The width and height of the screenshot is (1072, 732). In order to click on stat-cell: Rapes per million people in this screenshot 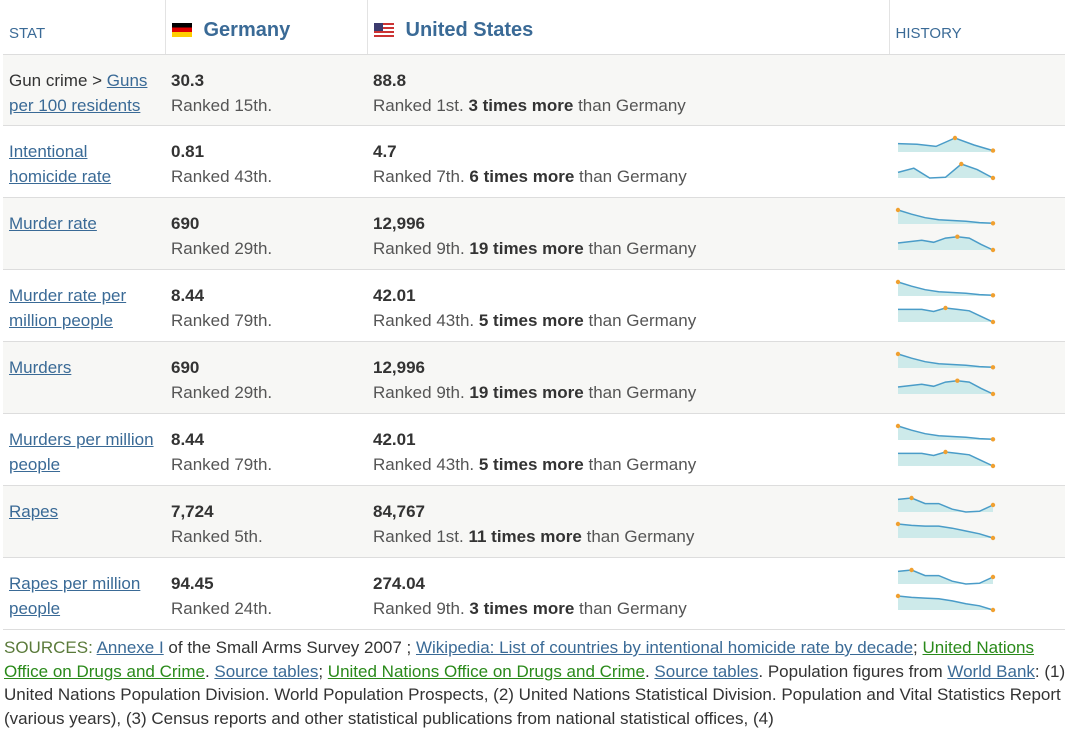, I will do `click(84, 593)`.